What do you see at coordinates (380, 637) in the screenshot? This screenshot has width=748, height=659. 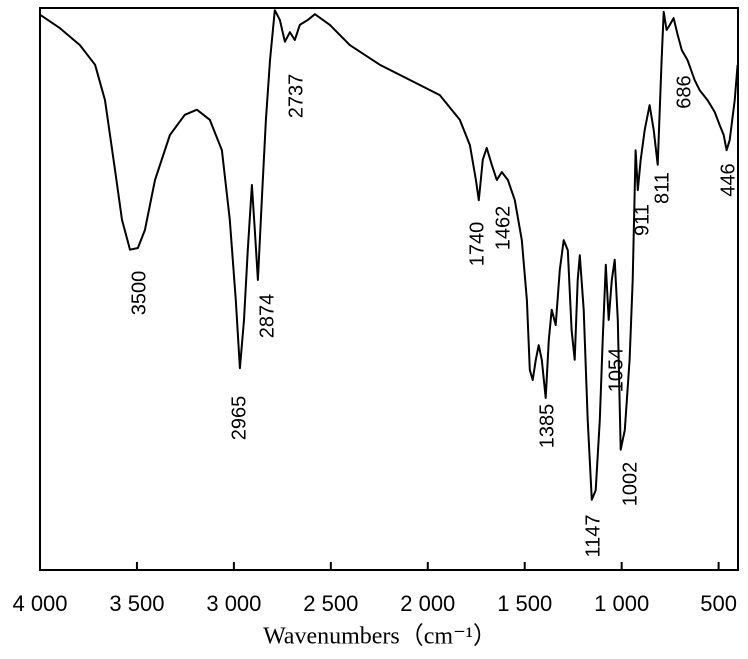 I see `x-axis-title: Wavenumbers（cm⁻¹）` at bounding box center [380, 637].